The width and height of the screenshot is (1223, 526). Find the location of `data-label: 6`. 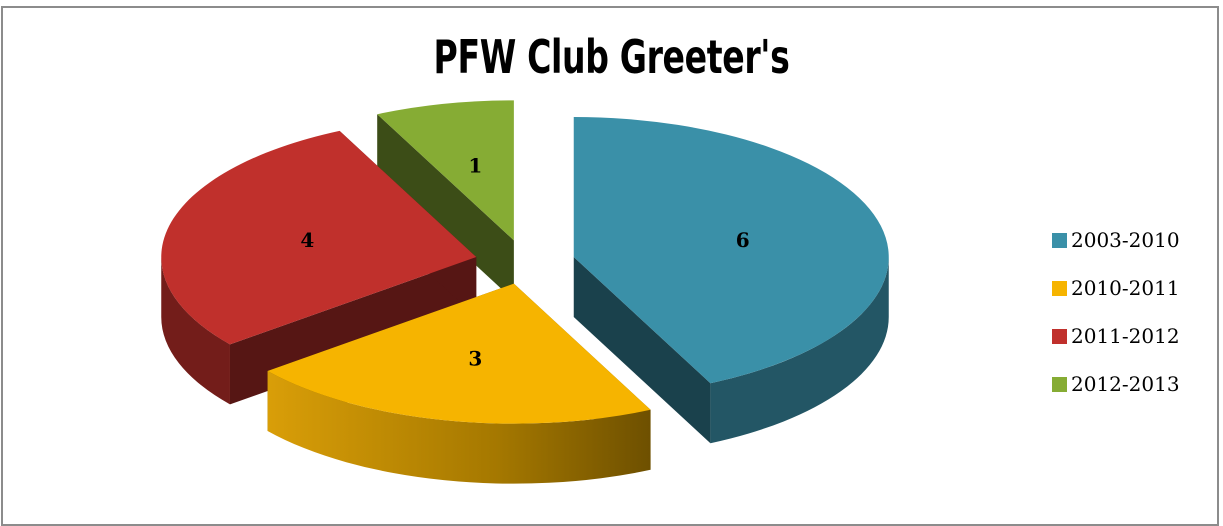

data-label: 6 is located at coordinates (743, 240).